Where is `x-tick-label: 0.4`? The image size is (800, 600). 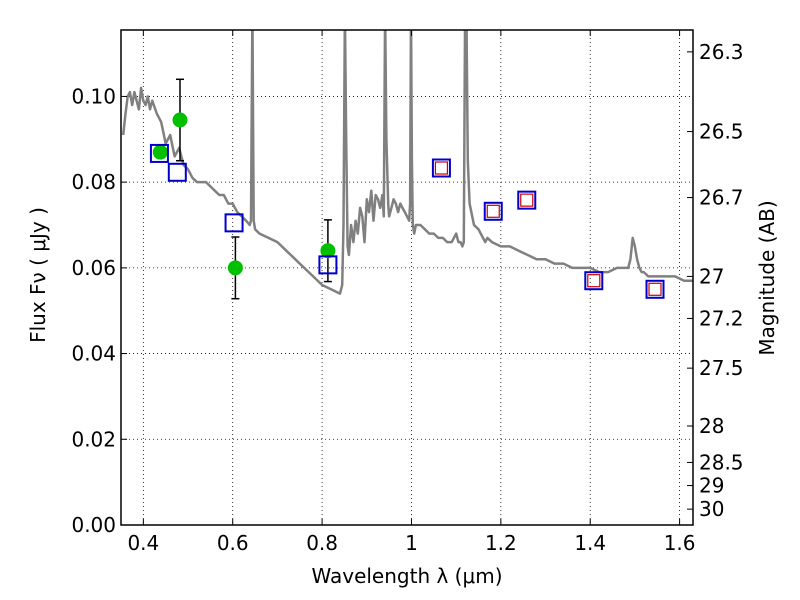
x-tick-label: 0.4 is located at coordinates (143, 543).